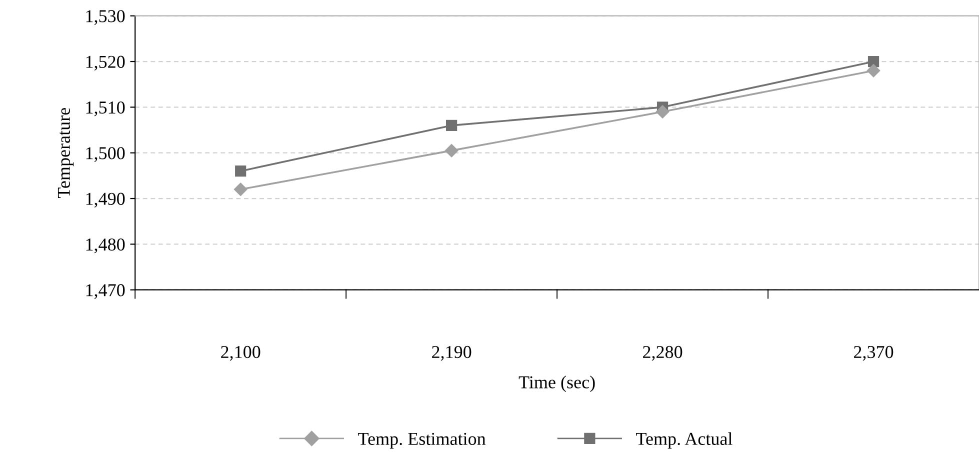 The image size is (979, 466). Describe the element at coordinates (105, 200) in the screenshot. I see `y-tick-label: 1,490` at that location.